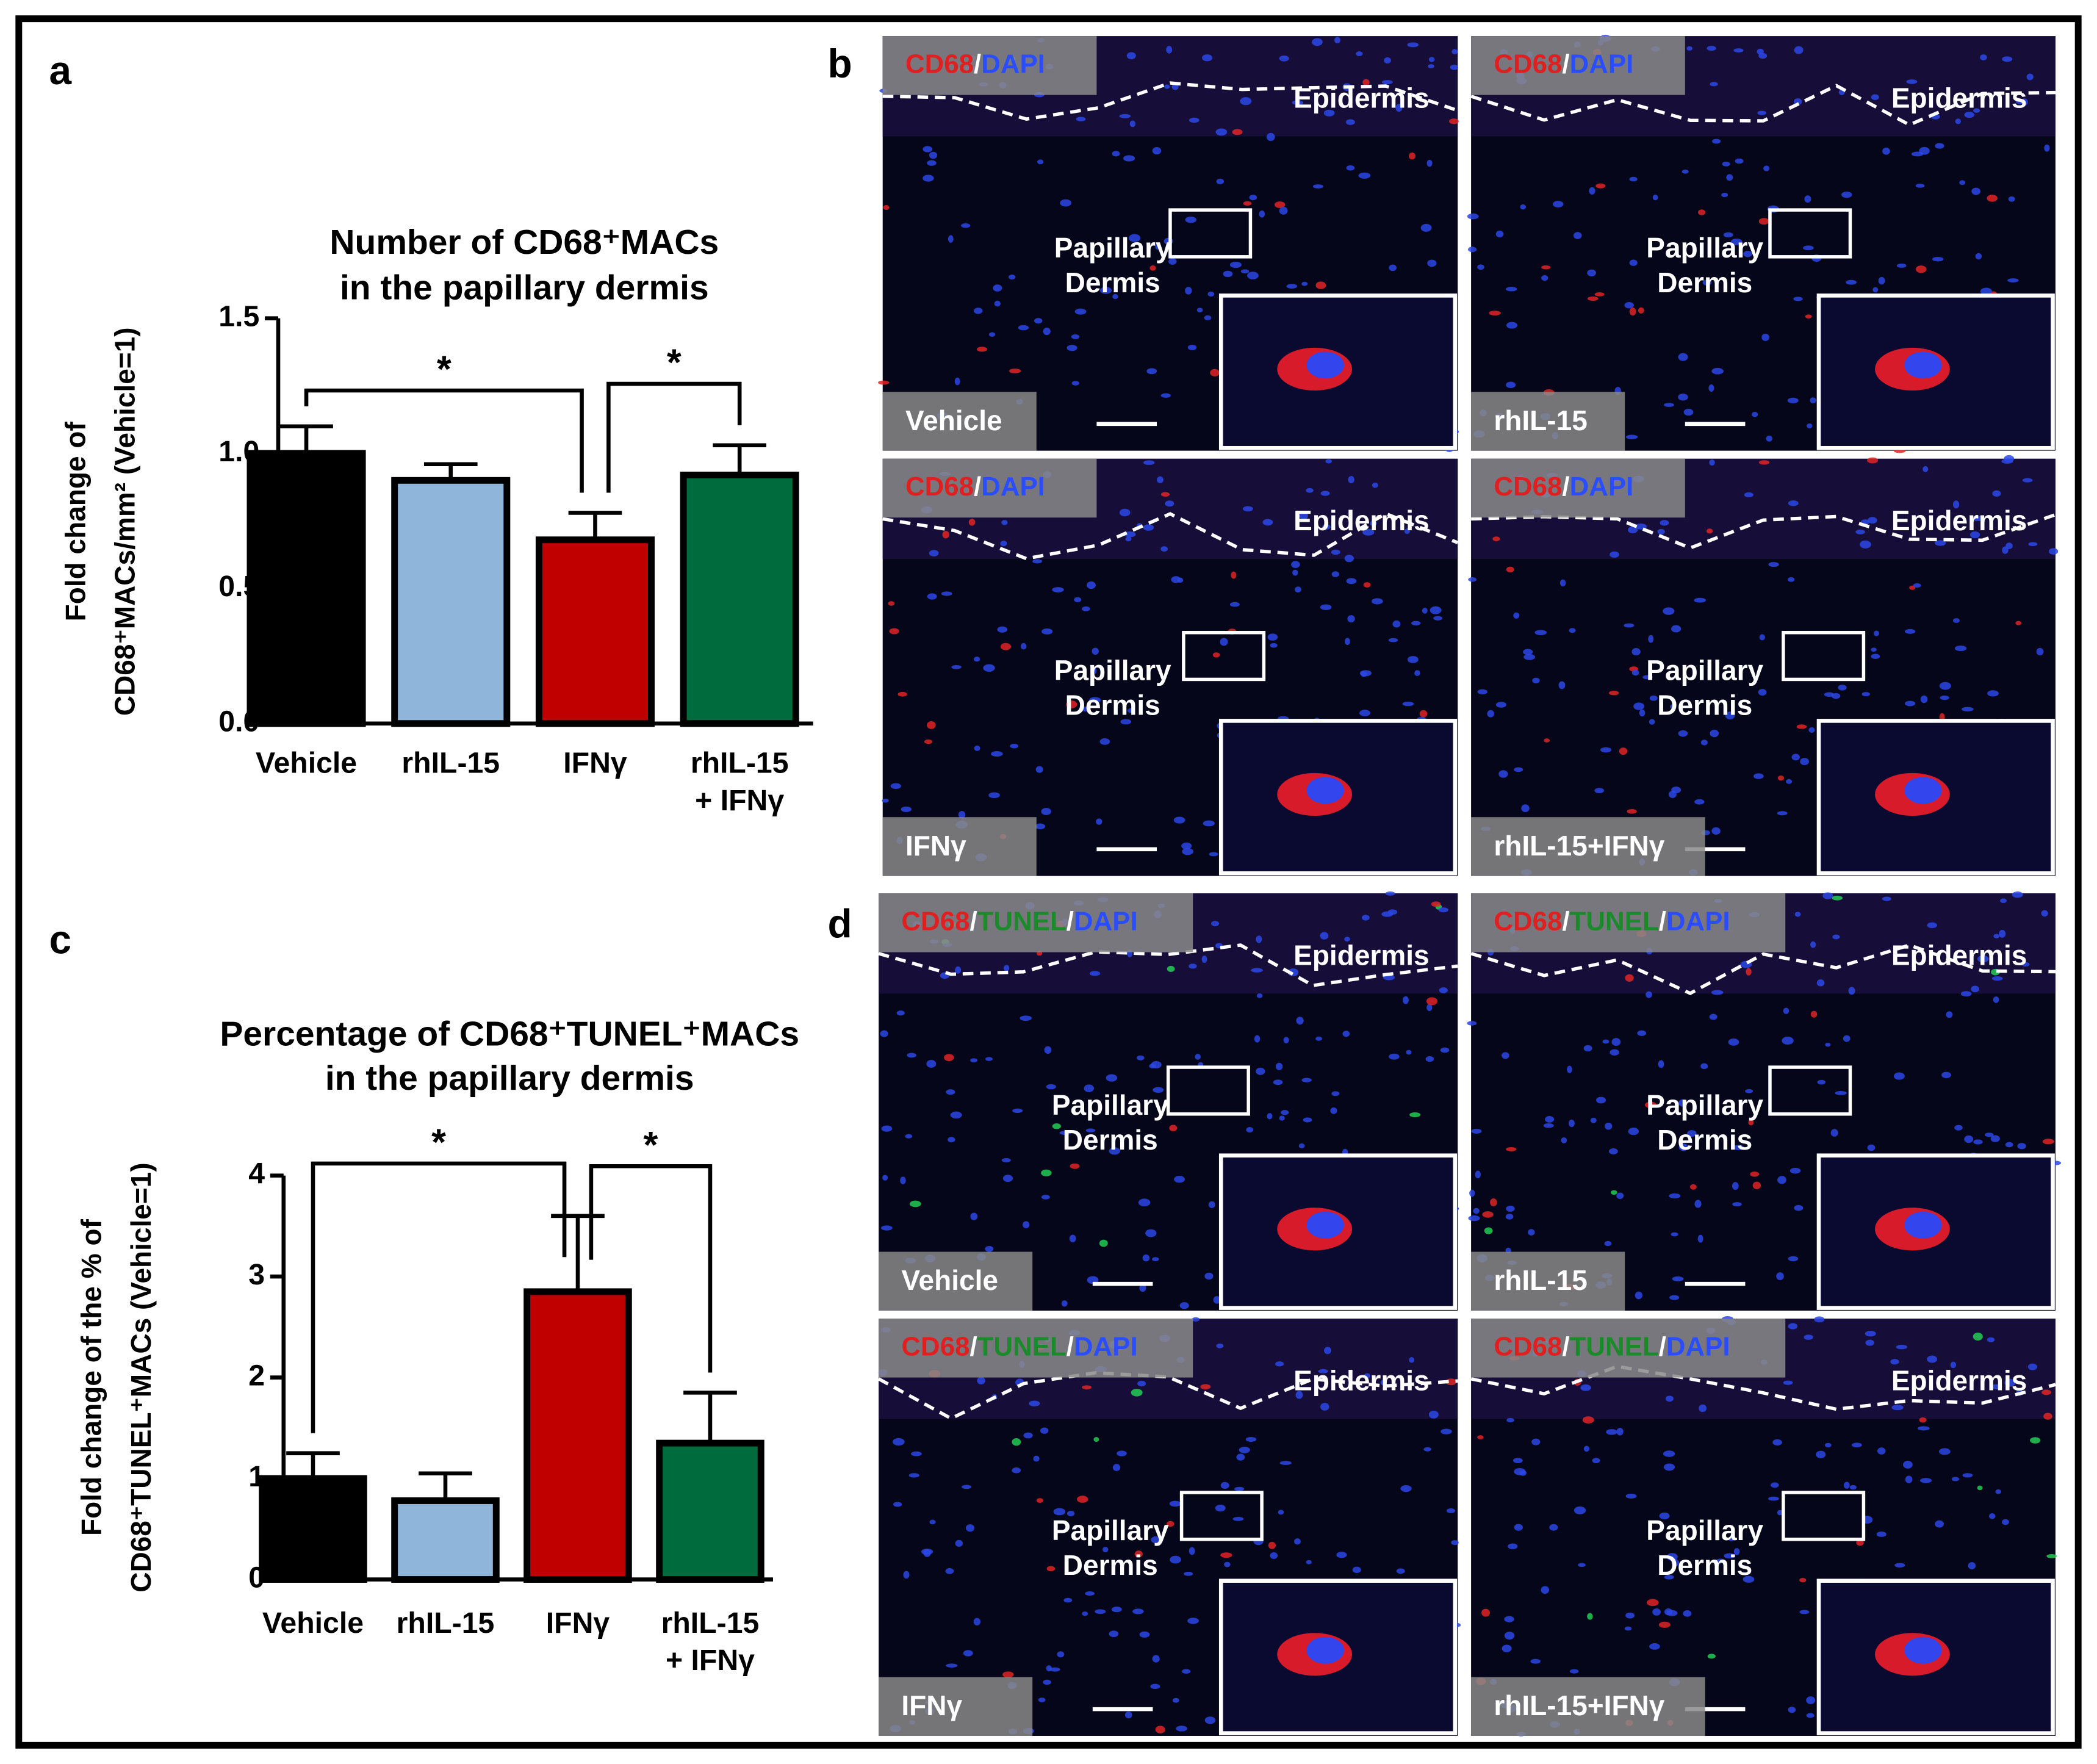  I want to click on stain-name: DAPI, so click(1106, 921).